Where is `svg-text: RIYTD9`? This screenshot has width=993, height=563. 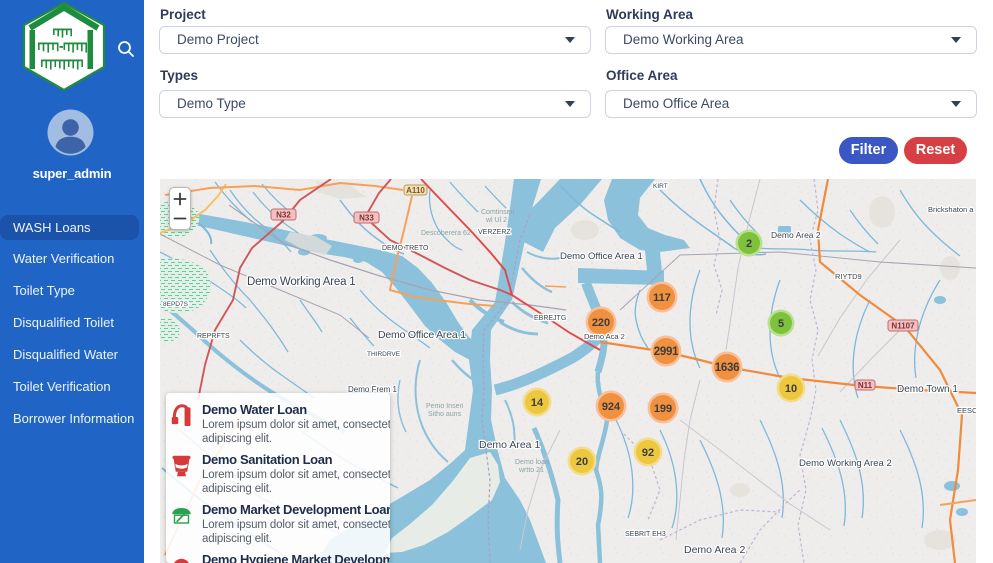
svg-text: RIYTD9 is located at coordinates (848, 276).